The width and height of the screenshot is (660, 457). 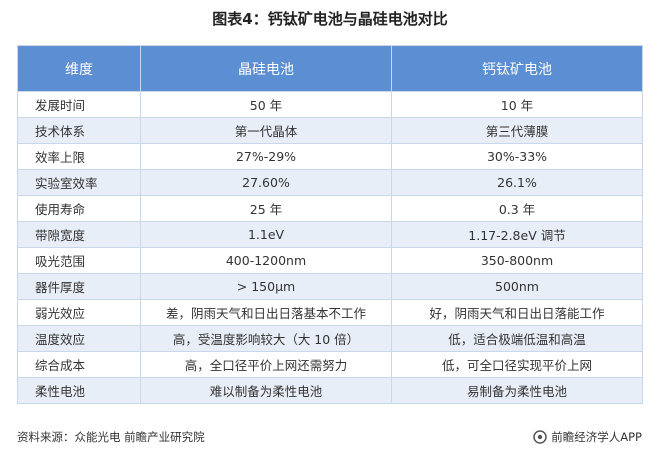 I want to click on row-silicon-value: 难以制备为柔性电池, so click(x=266, y=390).